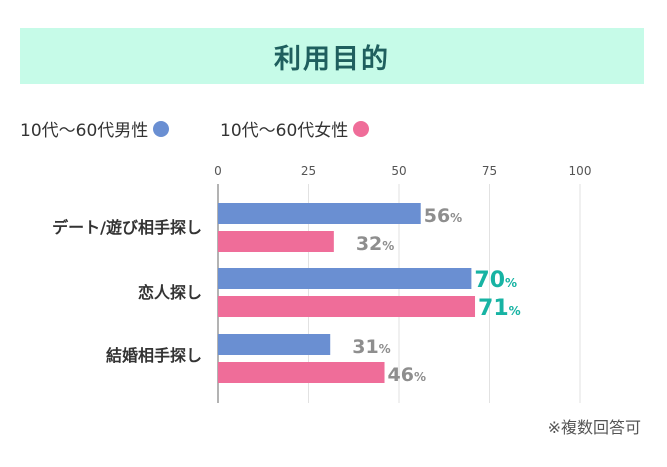 This screenshot has height=467, width=667. Describe the element at coordinates (594, 427) in the screenshot. I see `footnote: ※複数回答可` at that location.